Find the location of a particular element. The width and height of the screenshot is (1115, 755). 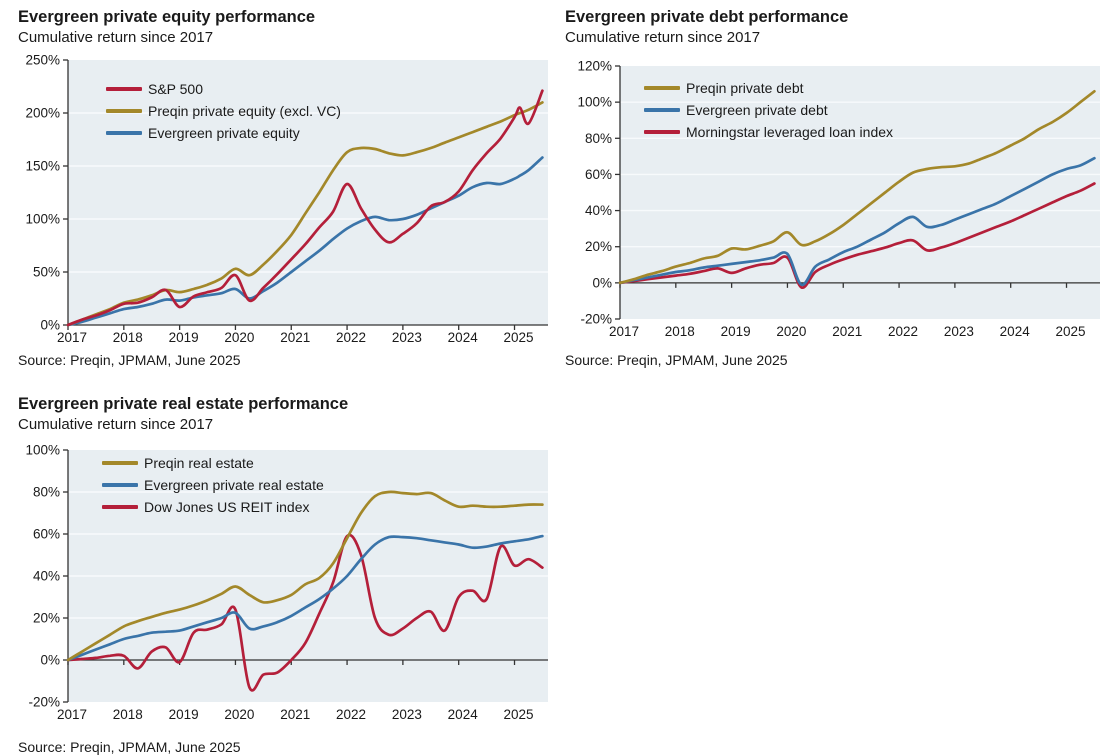

legend-swatch-morningstar-loan is located at coordinates (662, 132).